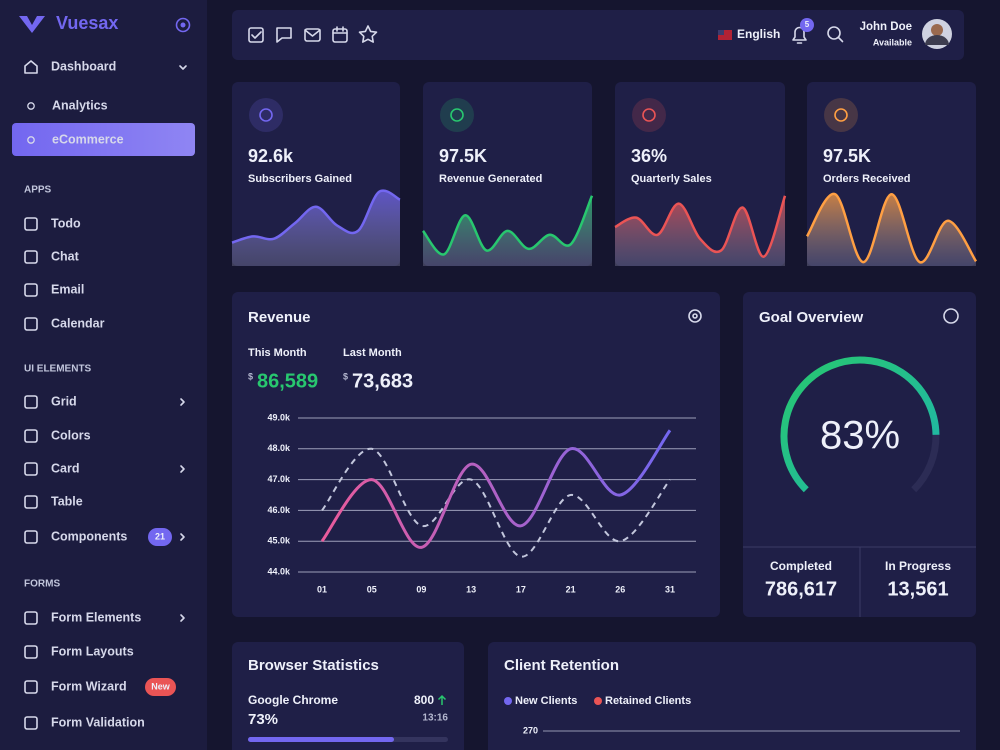 The image size is (1000, 750). I want to click on active-nav-highlight, so click(103, 139).